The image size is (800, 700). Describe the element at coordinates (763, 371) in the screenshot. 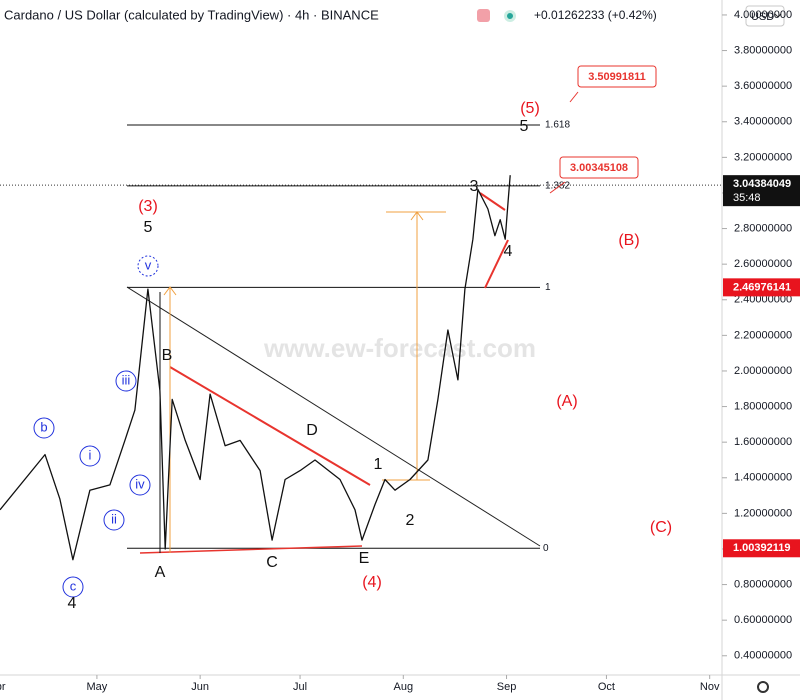

I see `y-tick-label: 2.00000000` at that location.